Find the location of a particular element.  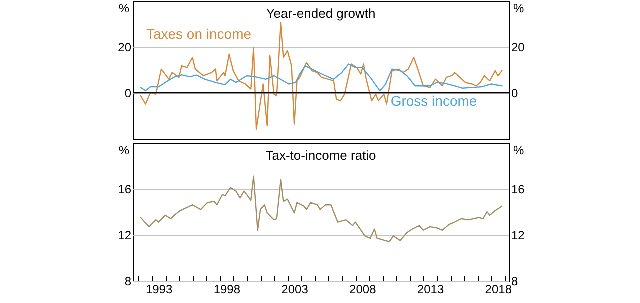

y-tick-label: 0 is located at coordinates (128, 93).